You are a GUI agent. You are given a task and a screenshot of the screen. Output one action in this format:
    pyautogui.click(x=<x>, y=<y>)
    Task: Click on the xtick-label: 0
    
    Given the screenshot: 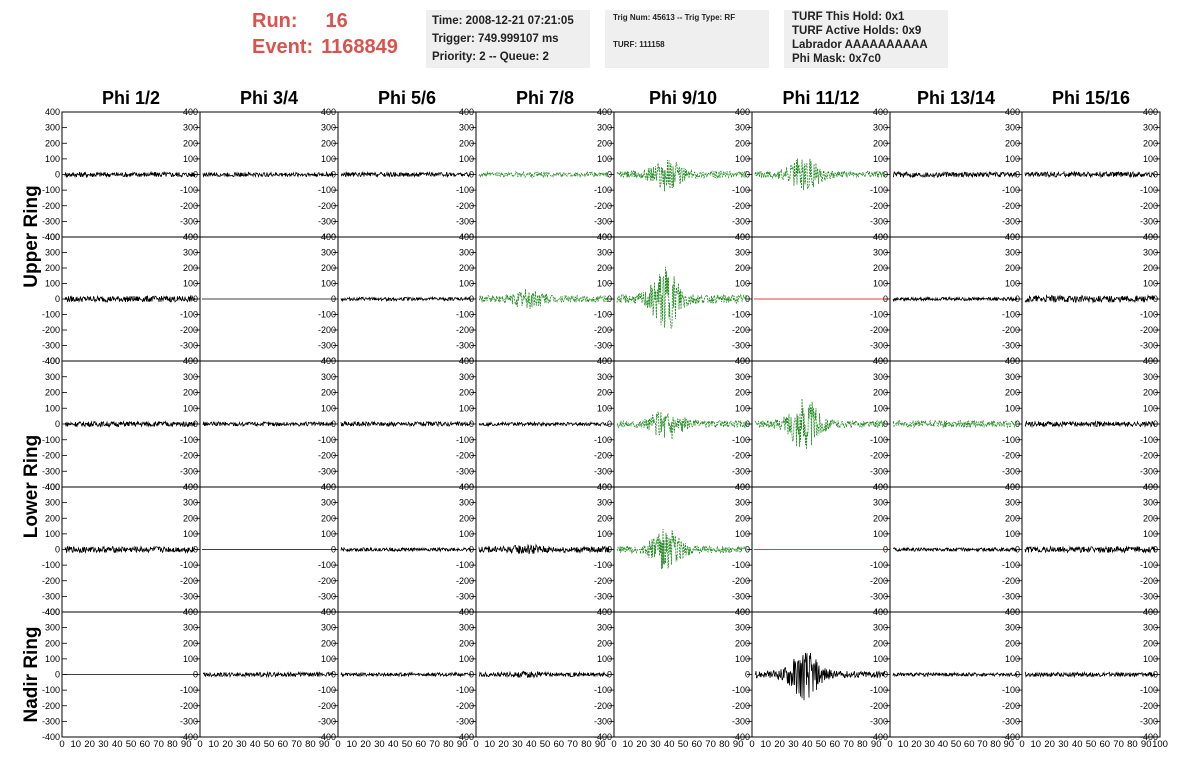 What is the action you would take?
    pyautogui.click(x=337, y=744)
    